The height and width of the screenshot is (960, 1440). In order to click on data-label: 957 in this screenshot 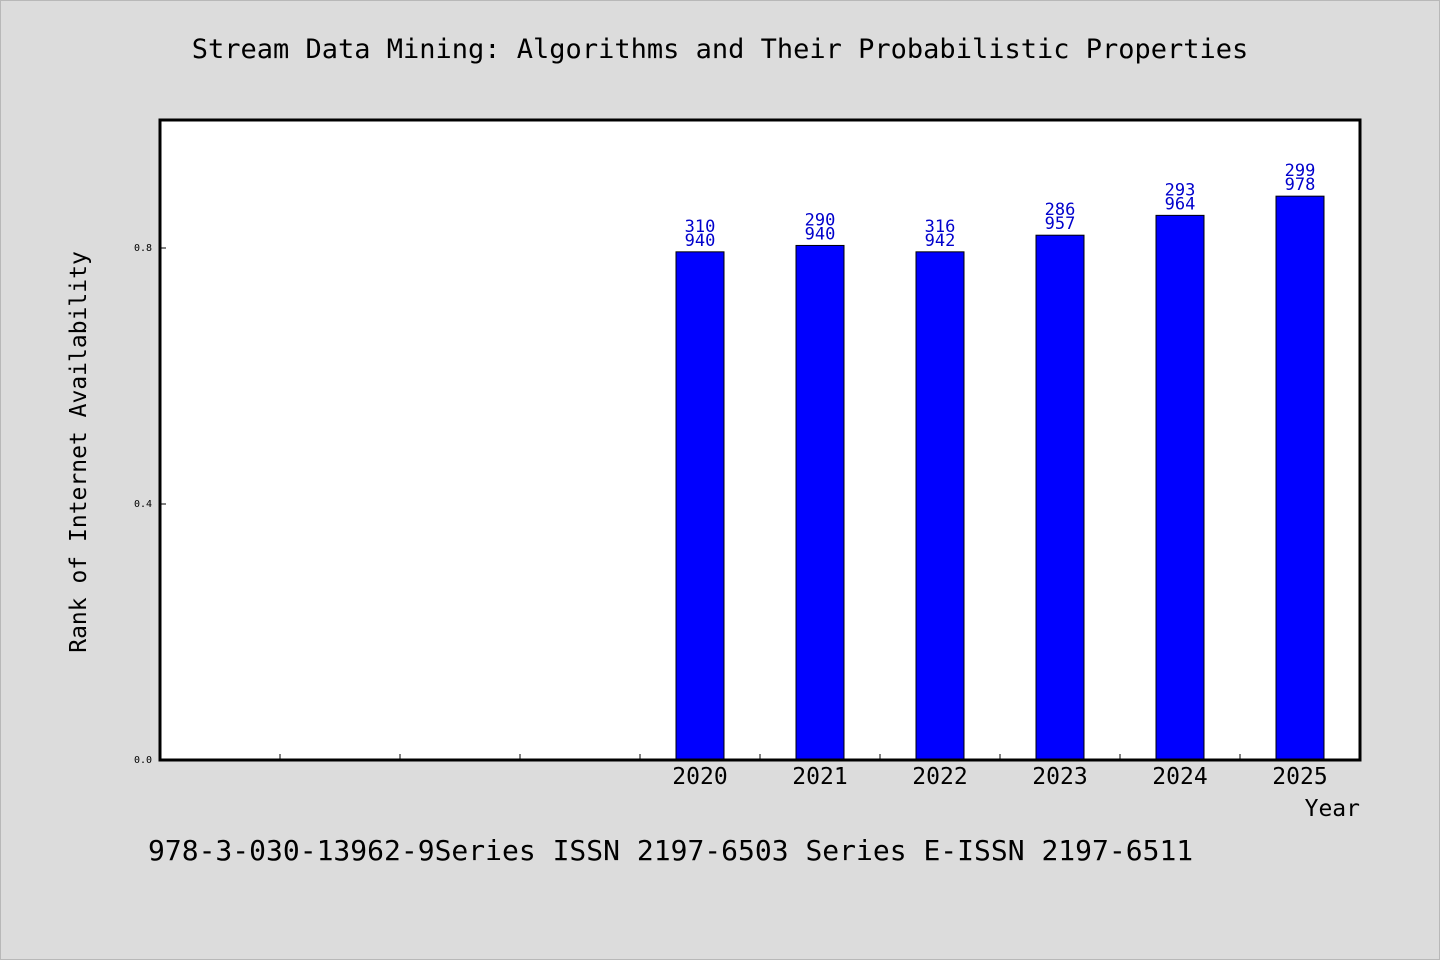, I will do `click(1060, 224)`.